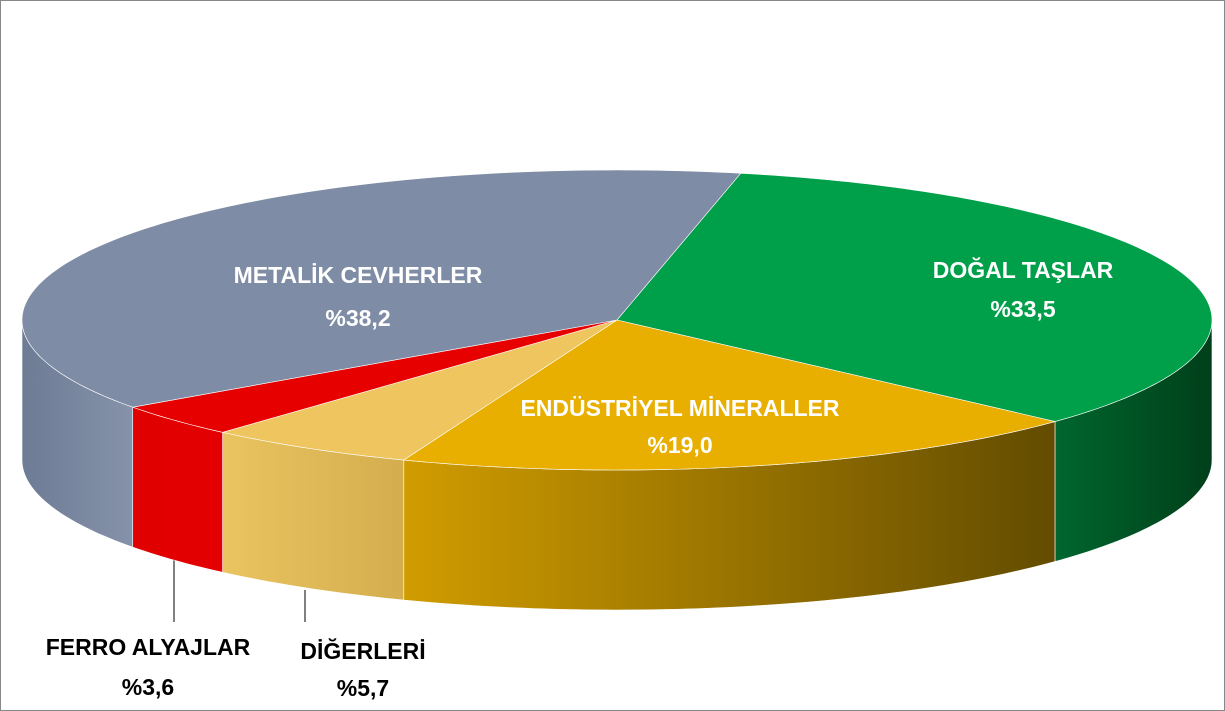 The image size is (1225, 711). What do you see at coordinates (148, 647) in the screenshot?
I see `slice-label: FERRO ALYAJLAR` at bounding box center [148, 647].